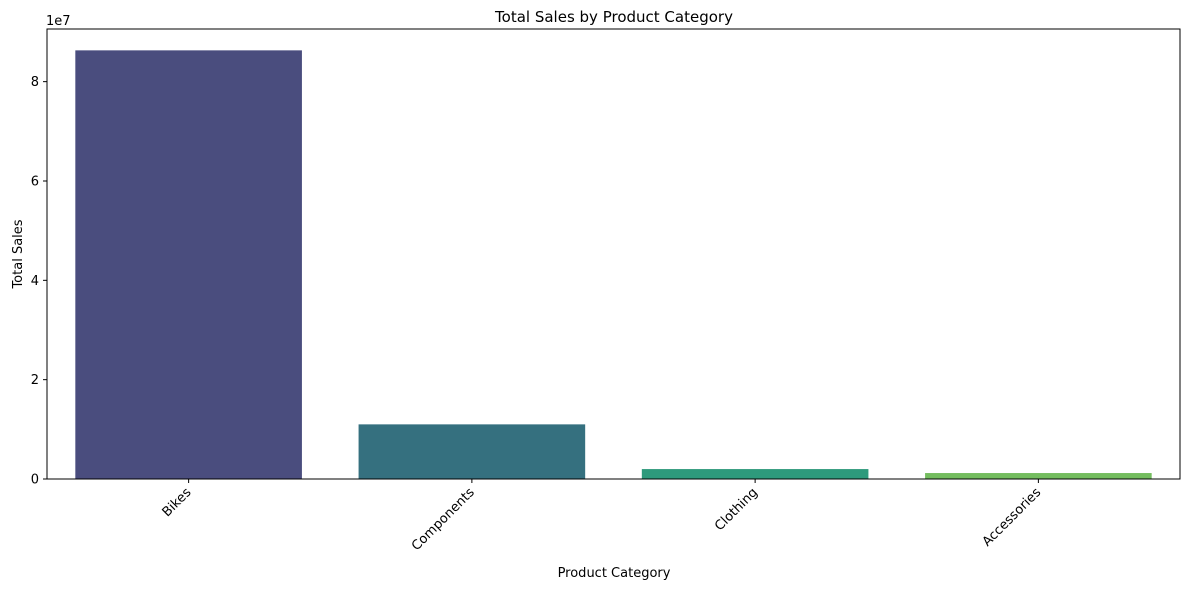 The height and width of the screenshot is (590, 1189). What do you see at coordinates (35, 181) in the screenshot?
I see `y-tick-label: 6` at bounding box center [35, 181].